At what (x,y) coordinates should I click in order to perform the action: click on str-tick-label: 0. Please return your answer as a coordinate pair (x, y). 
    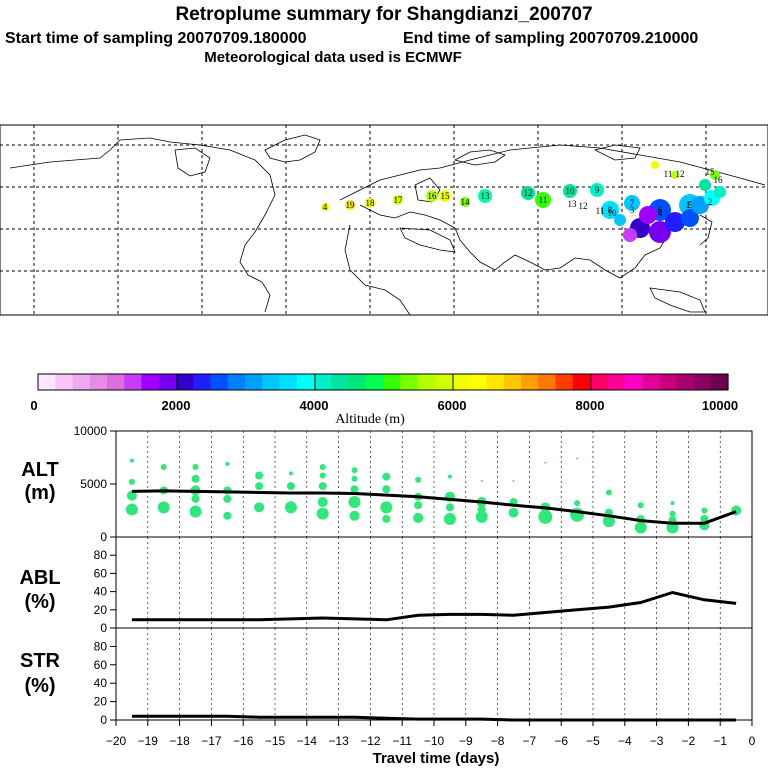
    Looking at the image, I should click on (103, 720).